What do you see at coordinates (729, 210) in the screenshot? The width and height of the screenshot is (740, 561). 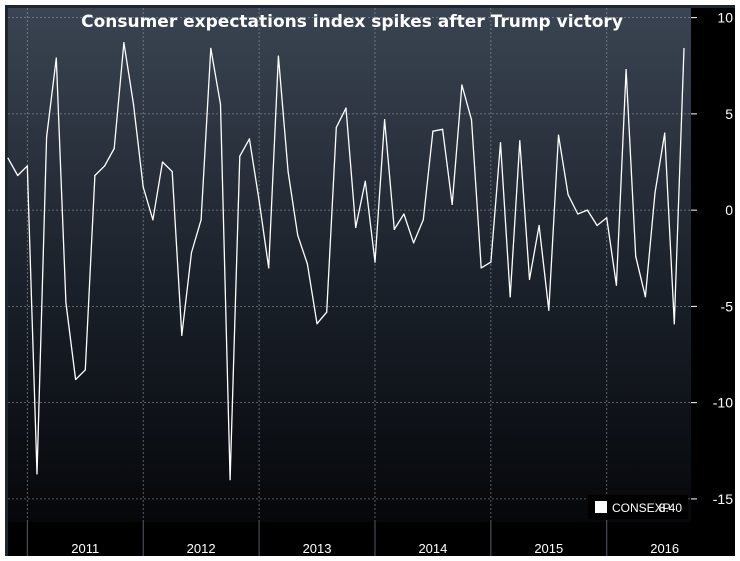 I see `y-tick-label: 0` at bounding box center [729, 210].